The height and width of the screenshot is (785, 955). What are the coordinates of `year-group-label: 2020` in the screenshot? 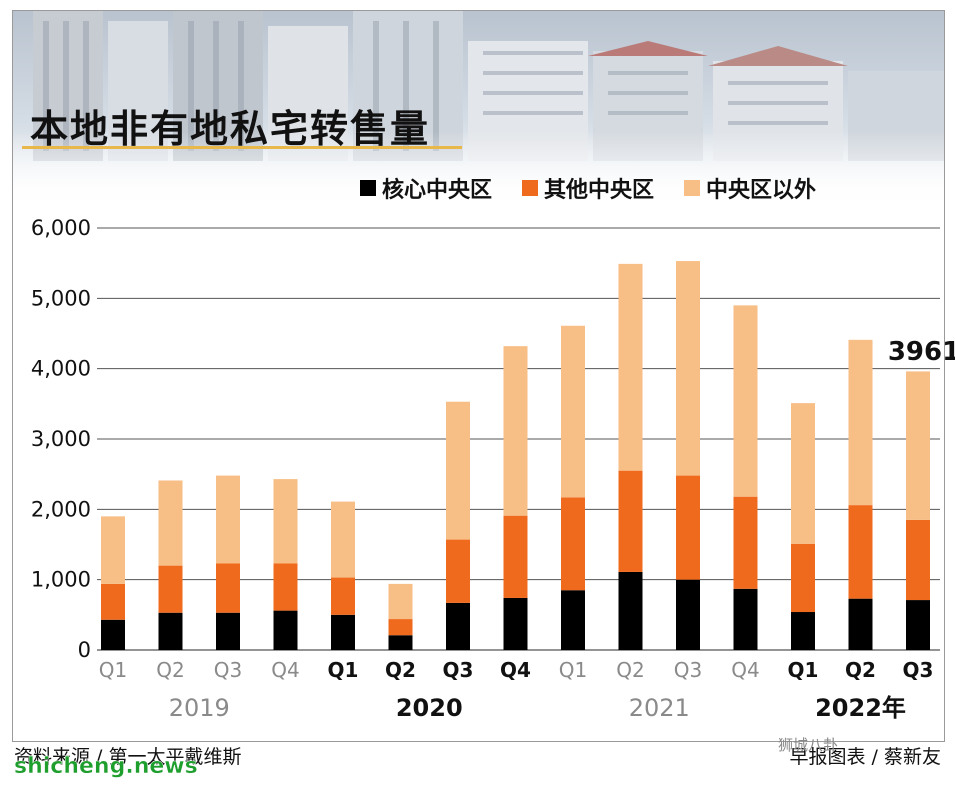 It's located at (429, 708).